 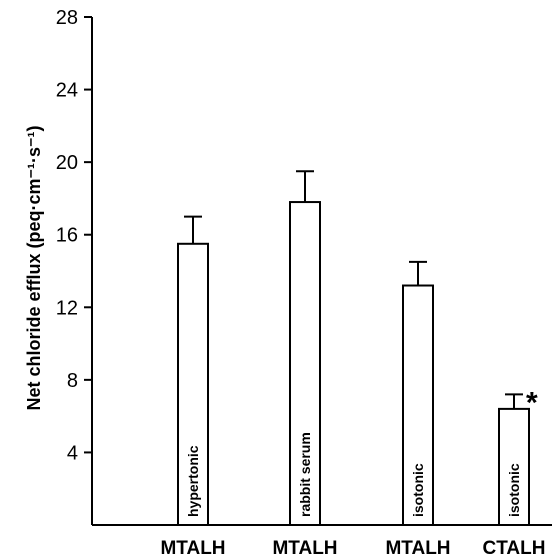 What do you see at coordinates (532, 402) in the screenshot?
I see `significance-marker: *` at bounding box center [532, 402].